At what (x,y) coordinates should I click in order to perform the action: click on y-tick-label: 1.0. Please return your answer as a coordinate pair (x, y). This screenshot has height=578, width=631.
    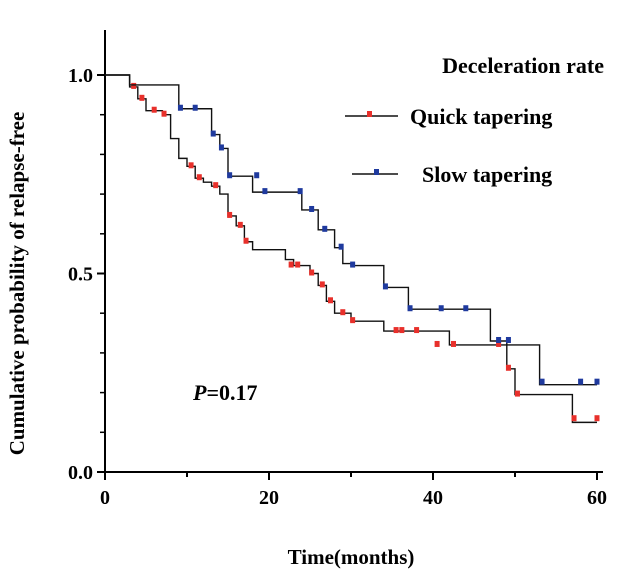
    Looking at the image, I should click on (80, 76).